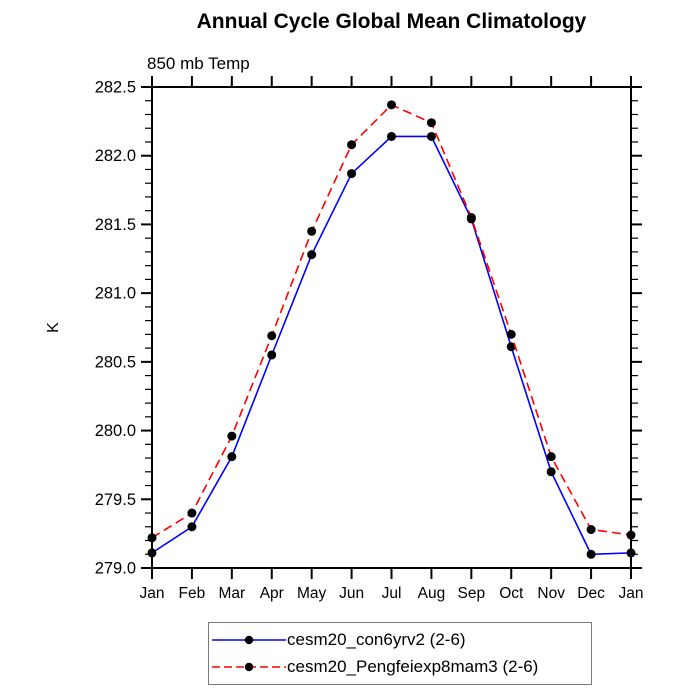  What do you see at coordinates (115, 569) in the screenshot?
I see `y-tick-label: 279.0` at bounding box center [115, 569].